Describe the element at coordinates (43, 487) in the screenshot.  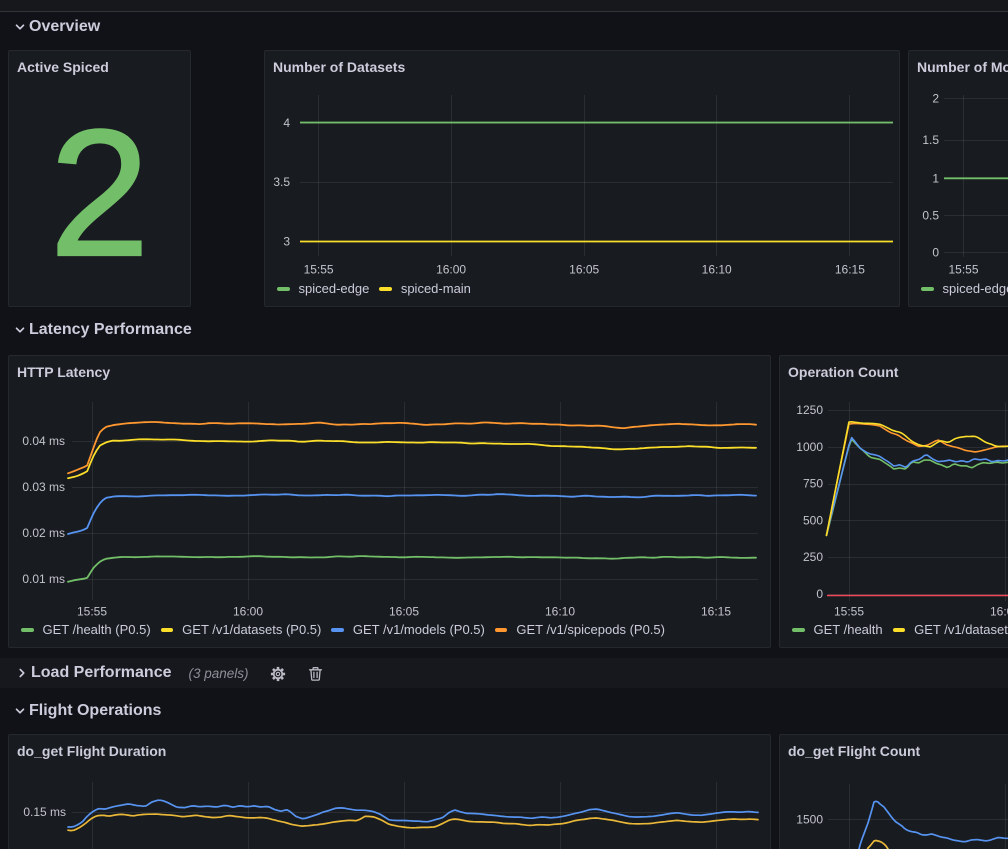
I see `svg-text: 0.03 ms` at that location.